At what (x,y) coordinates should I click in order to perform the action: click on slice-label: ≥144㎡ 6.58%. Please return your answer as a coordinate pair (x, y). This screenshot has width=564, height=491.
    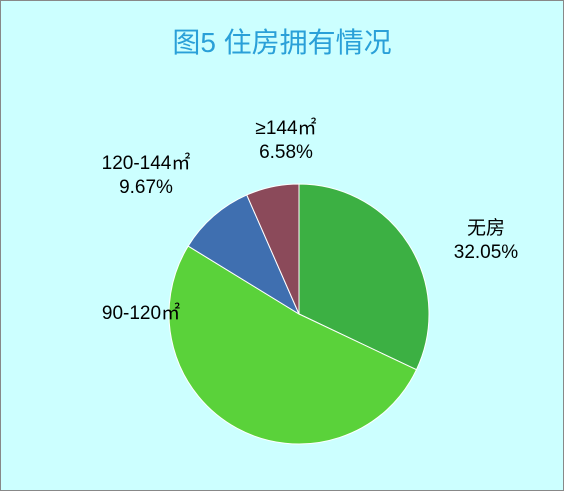
    Looking at the image, I should click on (286, 141).